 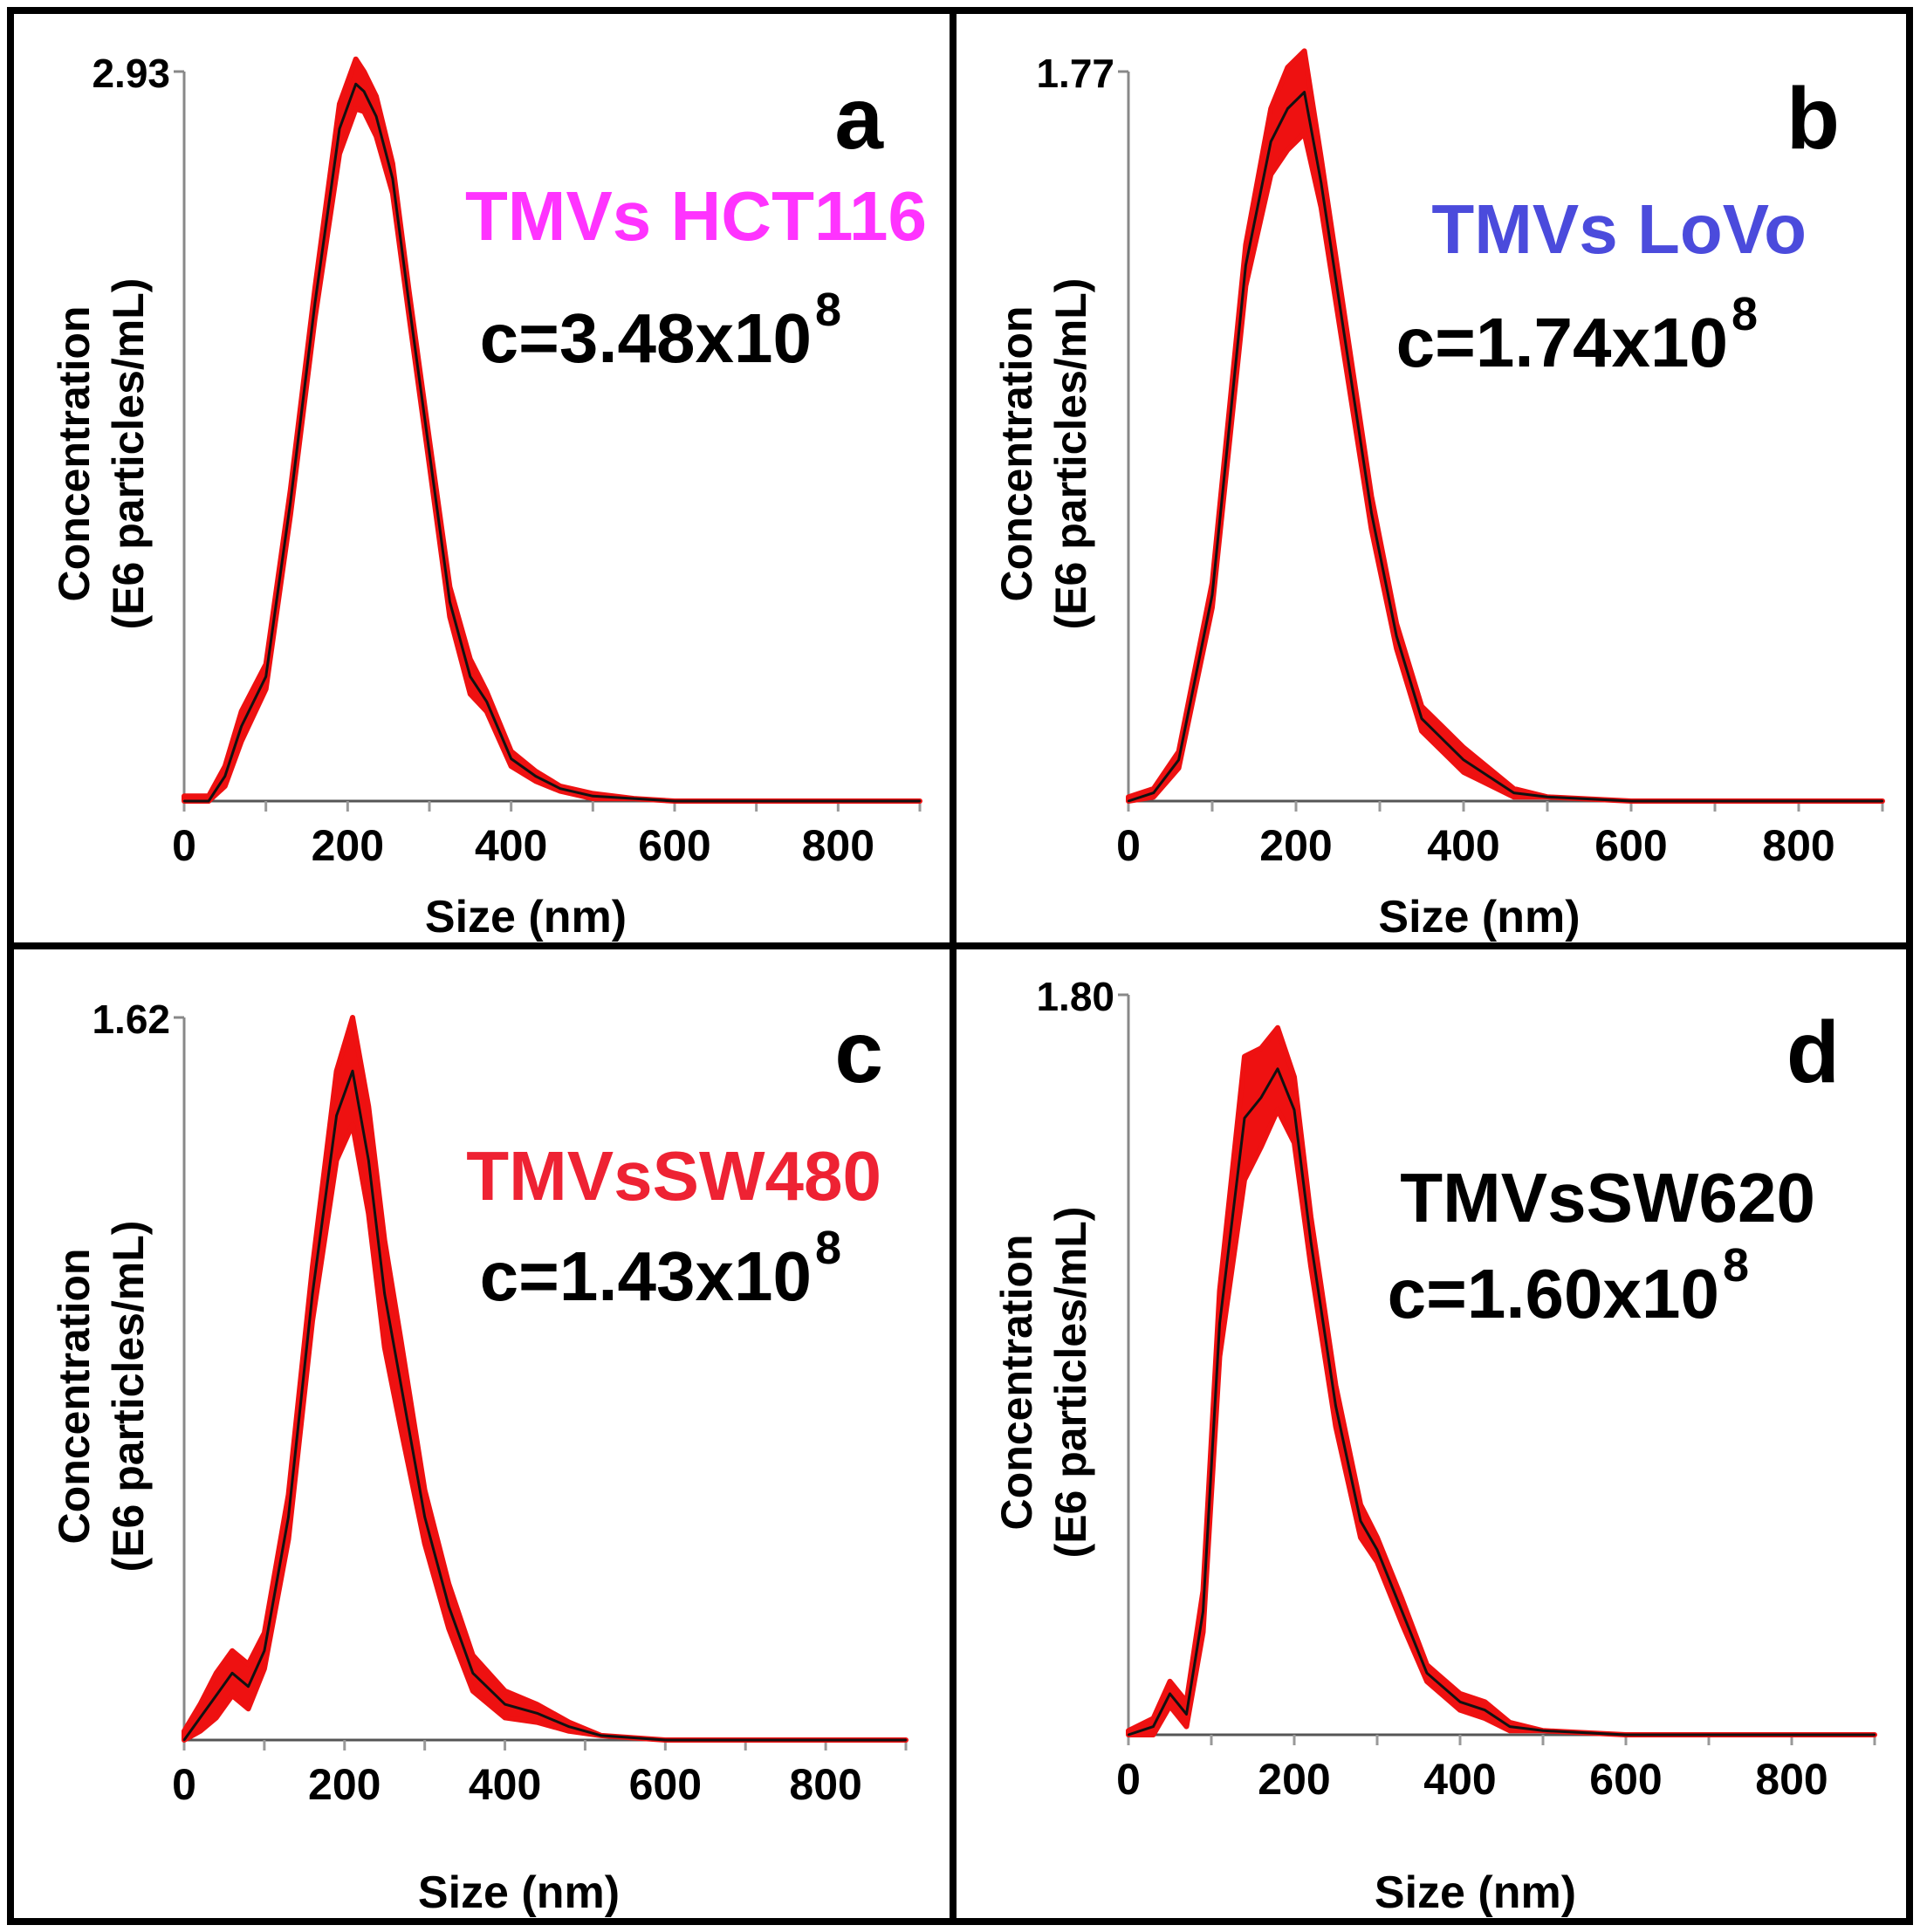 What do you see at coordinates (1813, 119) in the screenshot?
I see `panel-letter: b` at bounding box center [1813, 119].